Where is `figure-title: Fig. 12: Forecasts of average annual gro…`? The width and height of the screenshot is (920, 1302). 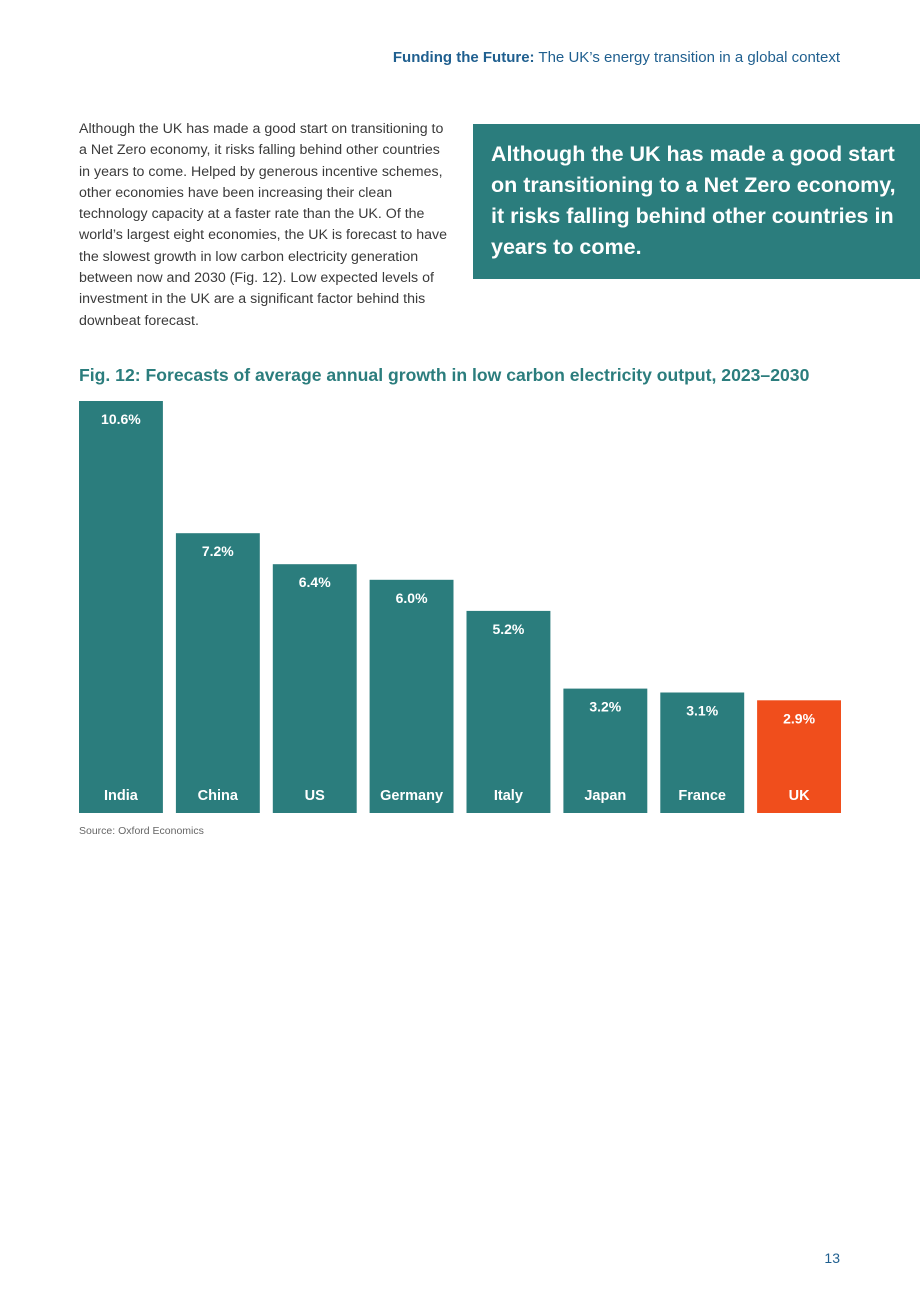 figure-title: Fig. 12: Forecasts of average annual gro… is located at coordinates (444, 375).